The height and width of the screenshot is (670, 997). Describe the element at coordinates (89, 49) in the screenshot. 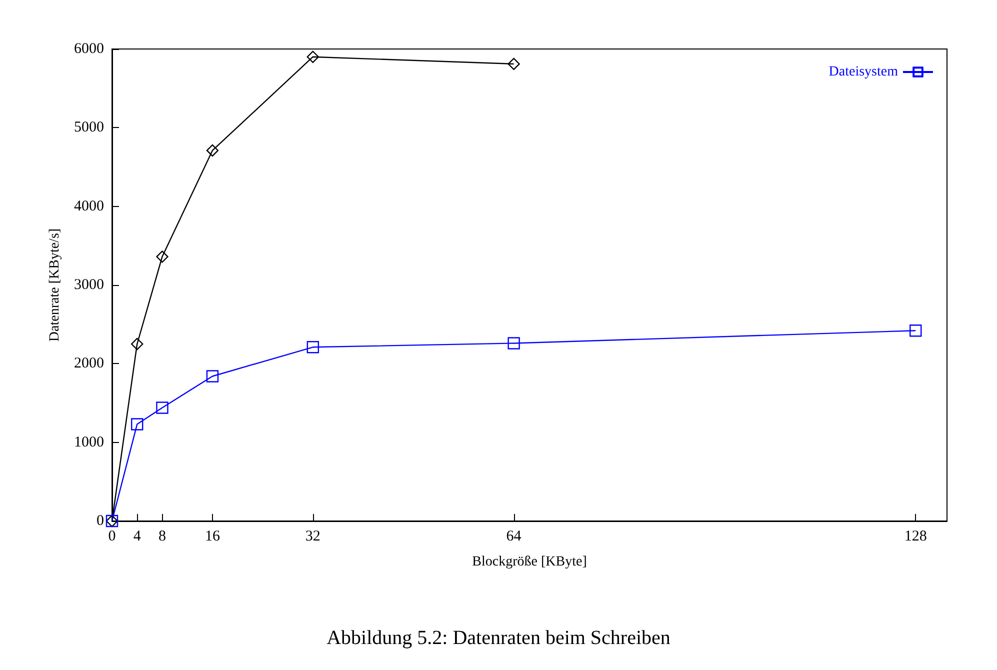

I see `y-tick-label: 6000` at that location.